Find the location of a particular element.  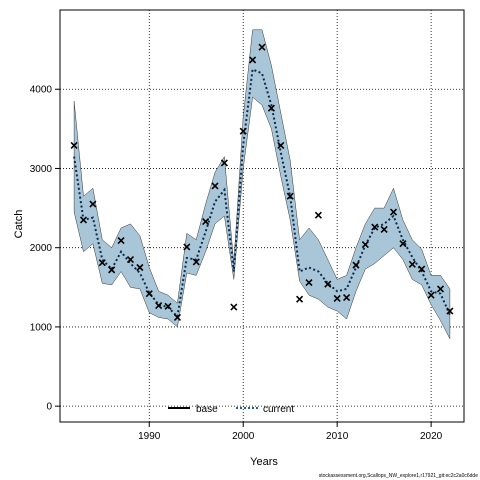

y-tick-label: 2000 is located at coordinates (41, 248).